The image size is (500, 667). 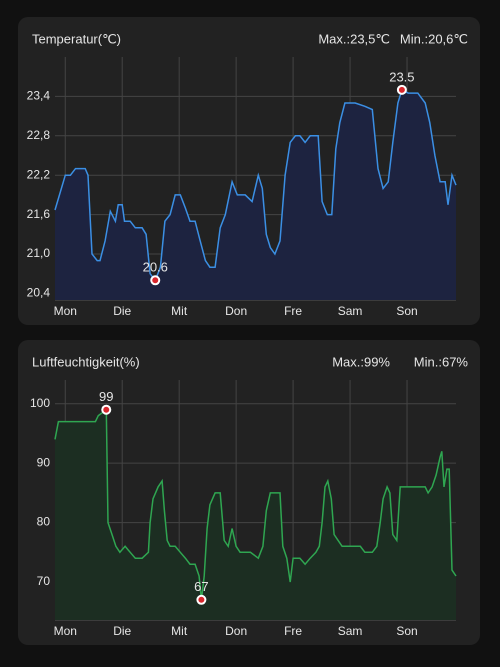 I want to click on y-tick-label: 70, so click(x=44, y=581).